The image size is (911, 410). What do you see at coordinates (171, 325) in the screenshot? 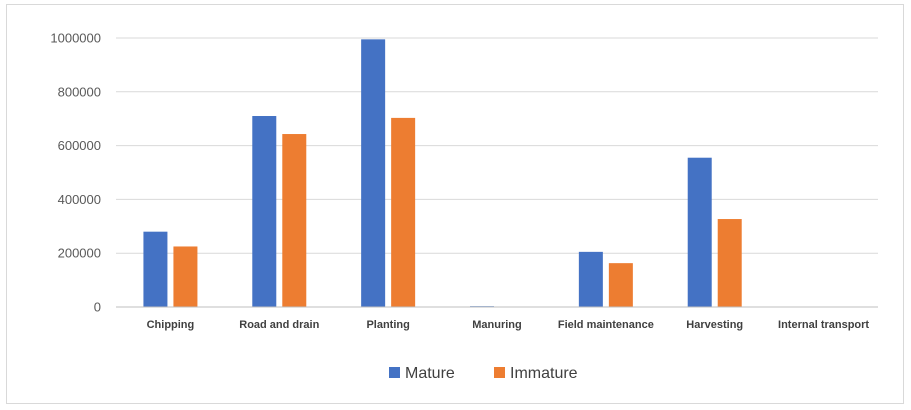
I see `x-category-label: Chipping` at bounding box center [171, 325].